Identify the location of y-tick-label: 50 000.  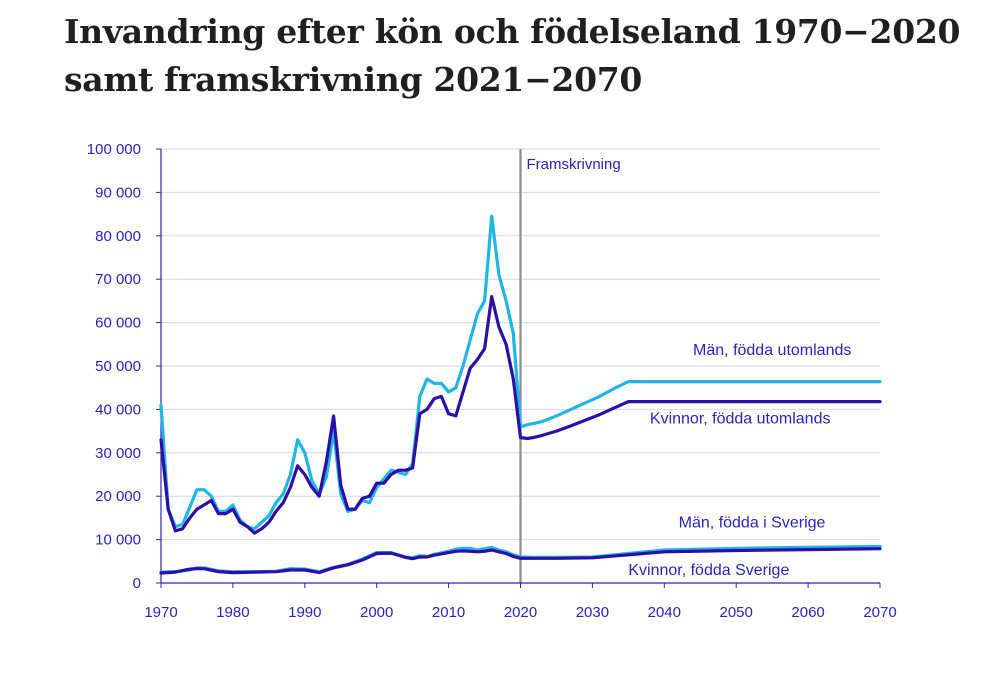
(118, 366).